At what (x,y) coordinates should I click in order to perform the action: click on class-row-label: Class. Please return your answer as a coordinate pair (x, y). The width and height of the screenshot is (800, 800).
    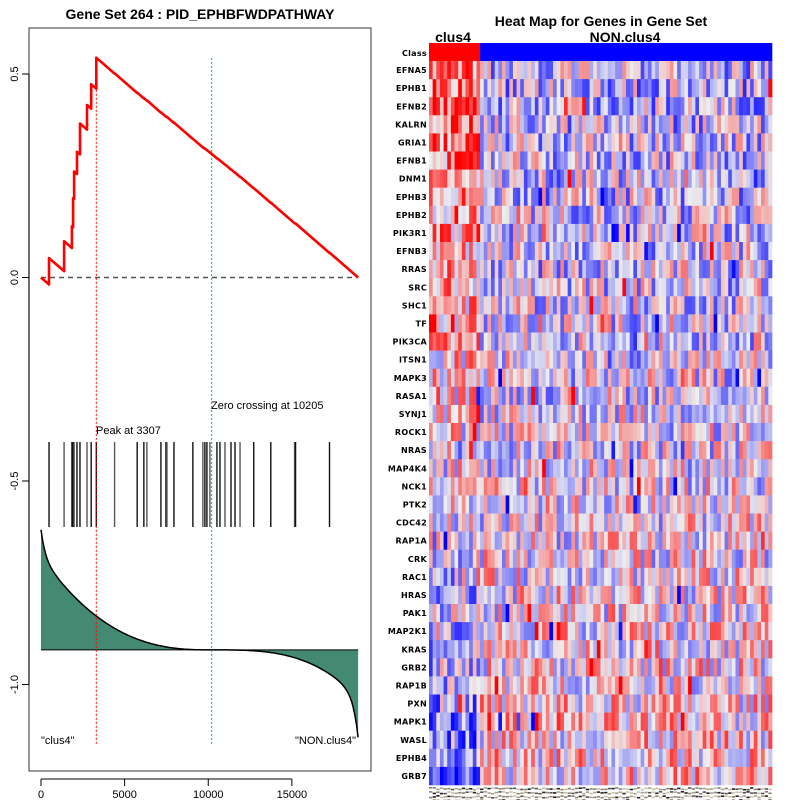
    Looking at the image, I should click on (414, 53).